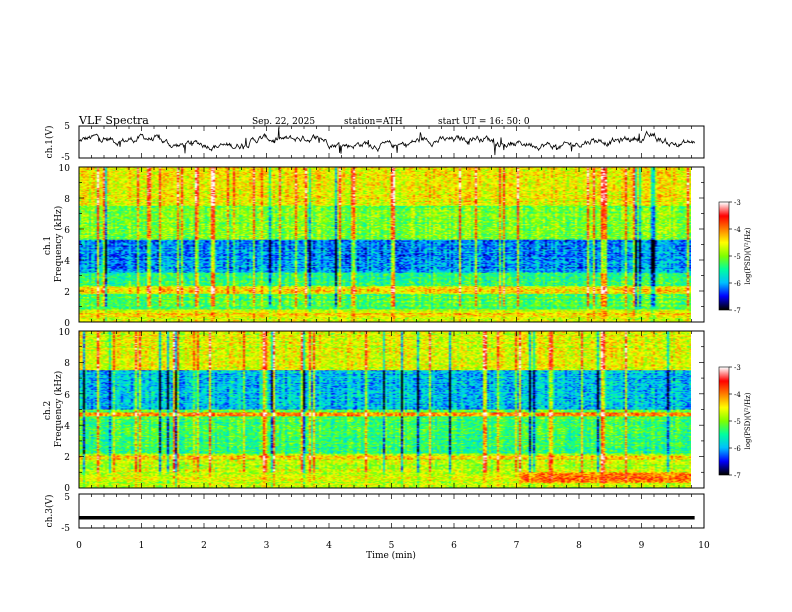 The width and height of the screenshot is (792, 612). Describe the element at coordinates (67, 489) in the screenshot. I see `spec2-ytick-0: 0` at that location.